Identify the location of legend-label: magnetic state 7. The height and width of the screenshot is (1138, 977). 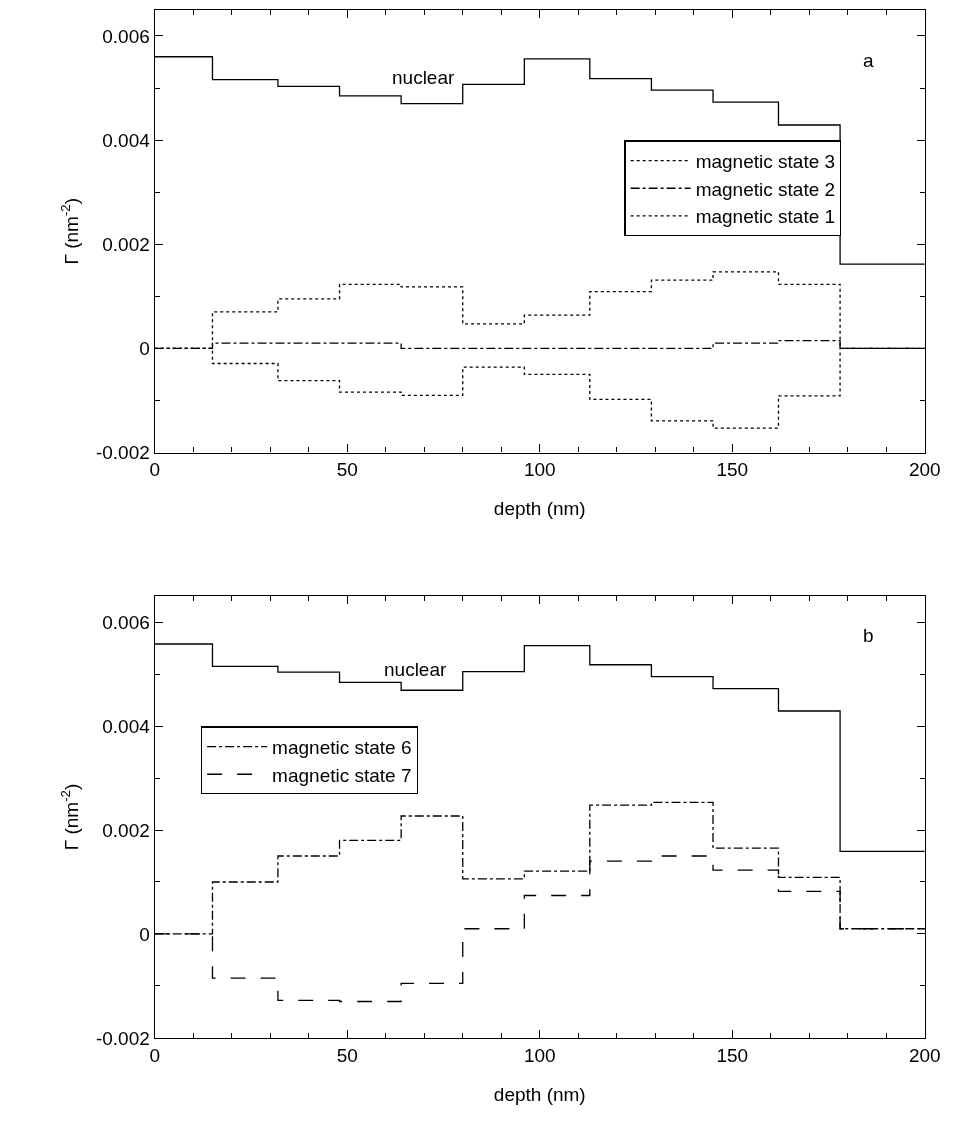
(342, 775).